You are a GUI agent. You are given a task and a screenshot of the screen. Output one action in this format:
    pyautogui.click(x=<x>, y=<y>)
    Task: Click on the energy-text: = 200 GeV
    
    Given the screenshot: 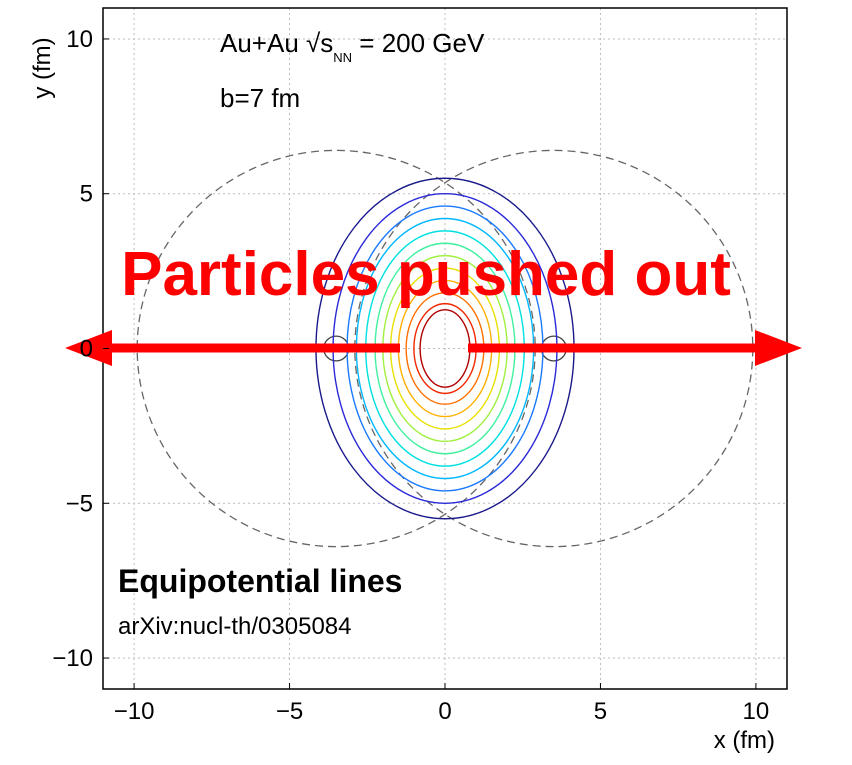 What is the action you would take?
    pyautogui.click(x=418, y=43)
    